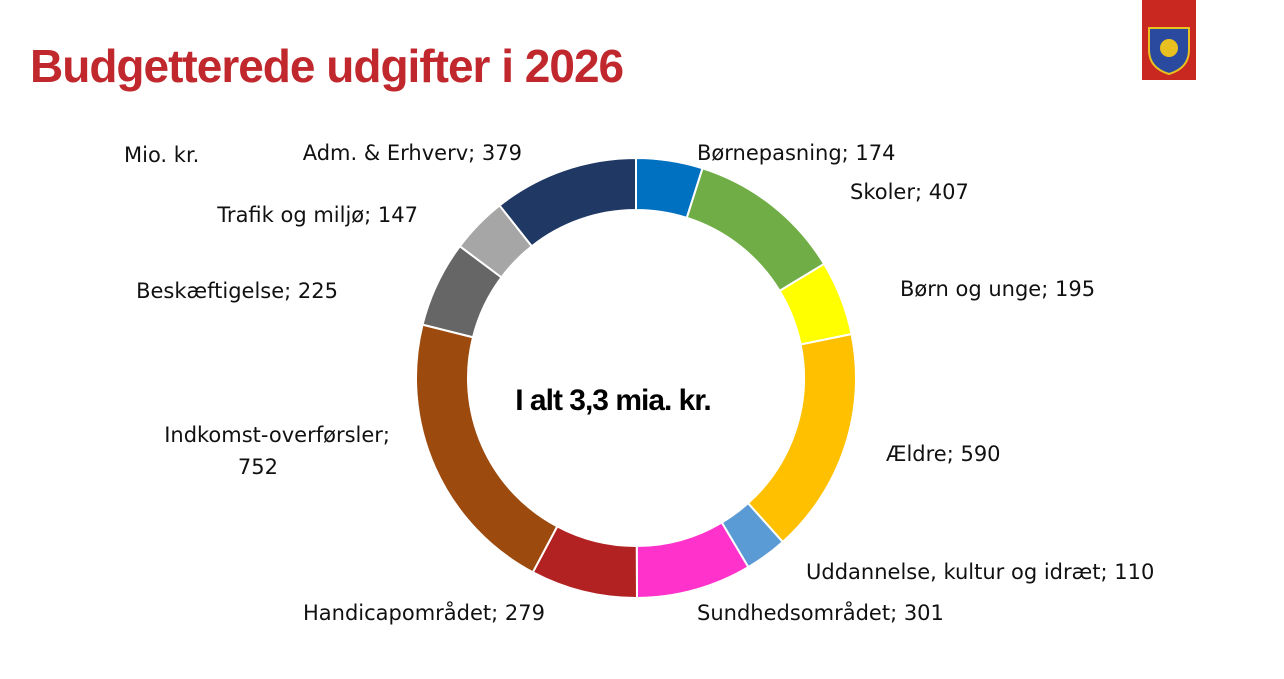  I want to click on logo, so click(1169, 40).